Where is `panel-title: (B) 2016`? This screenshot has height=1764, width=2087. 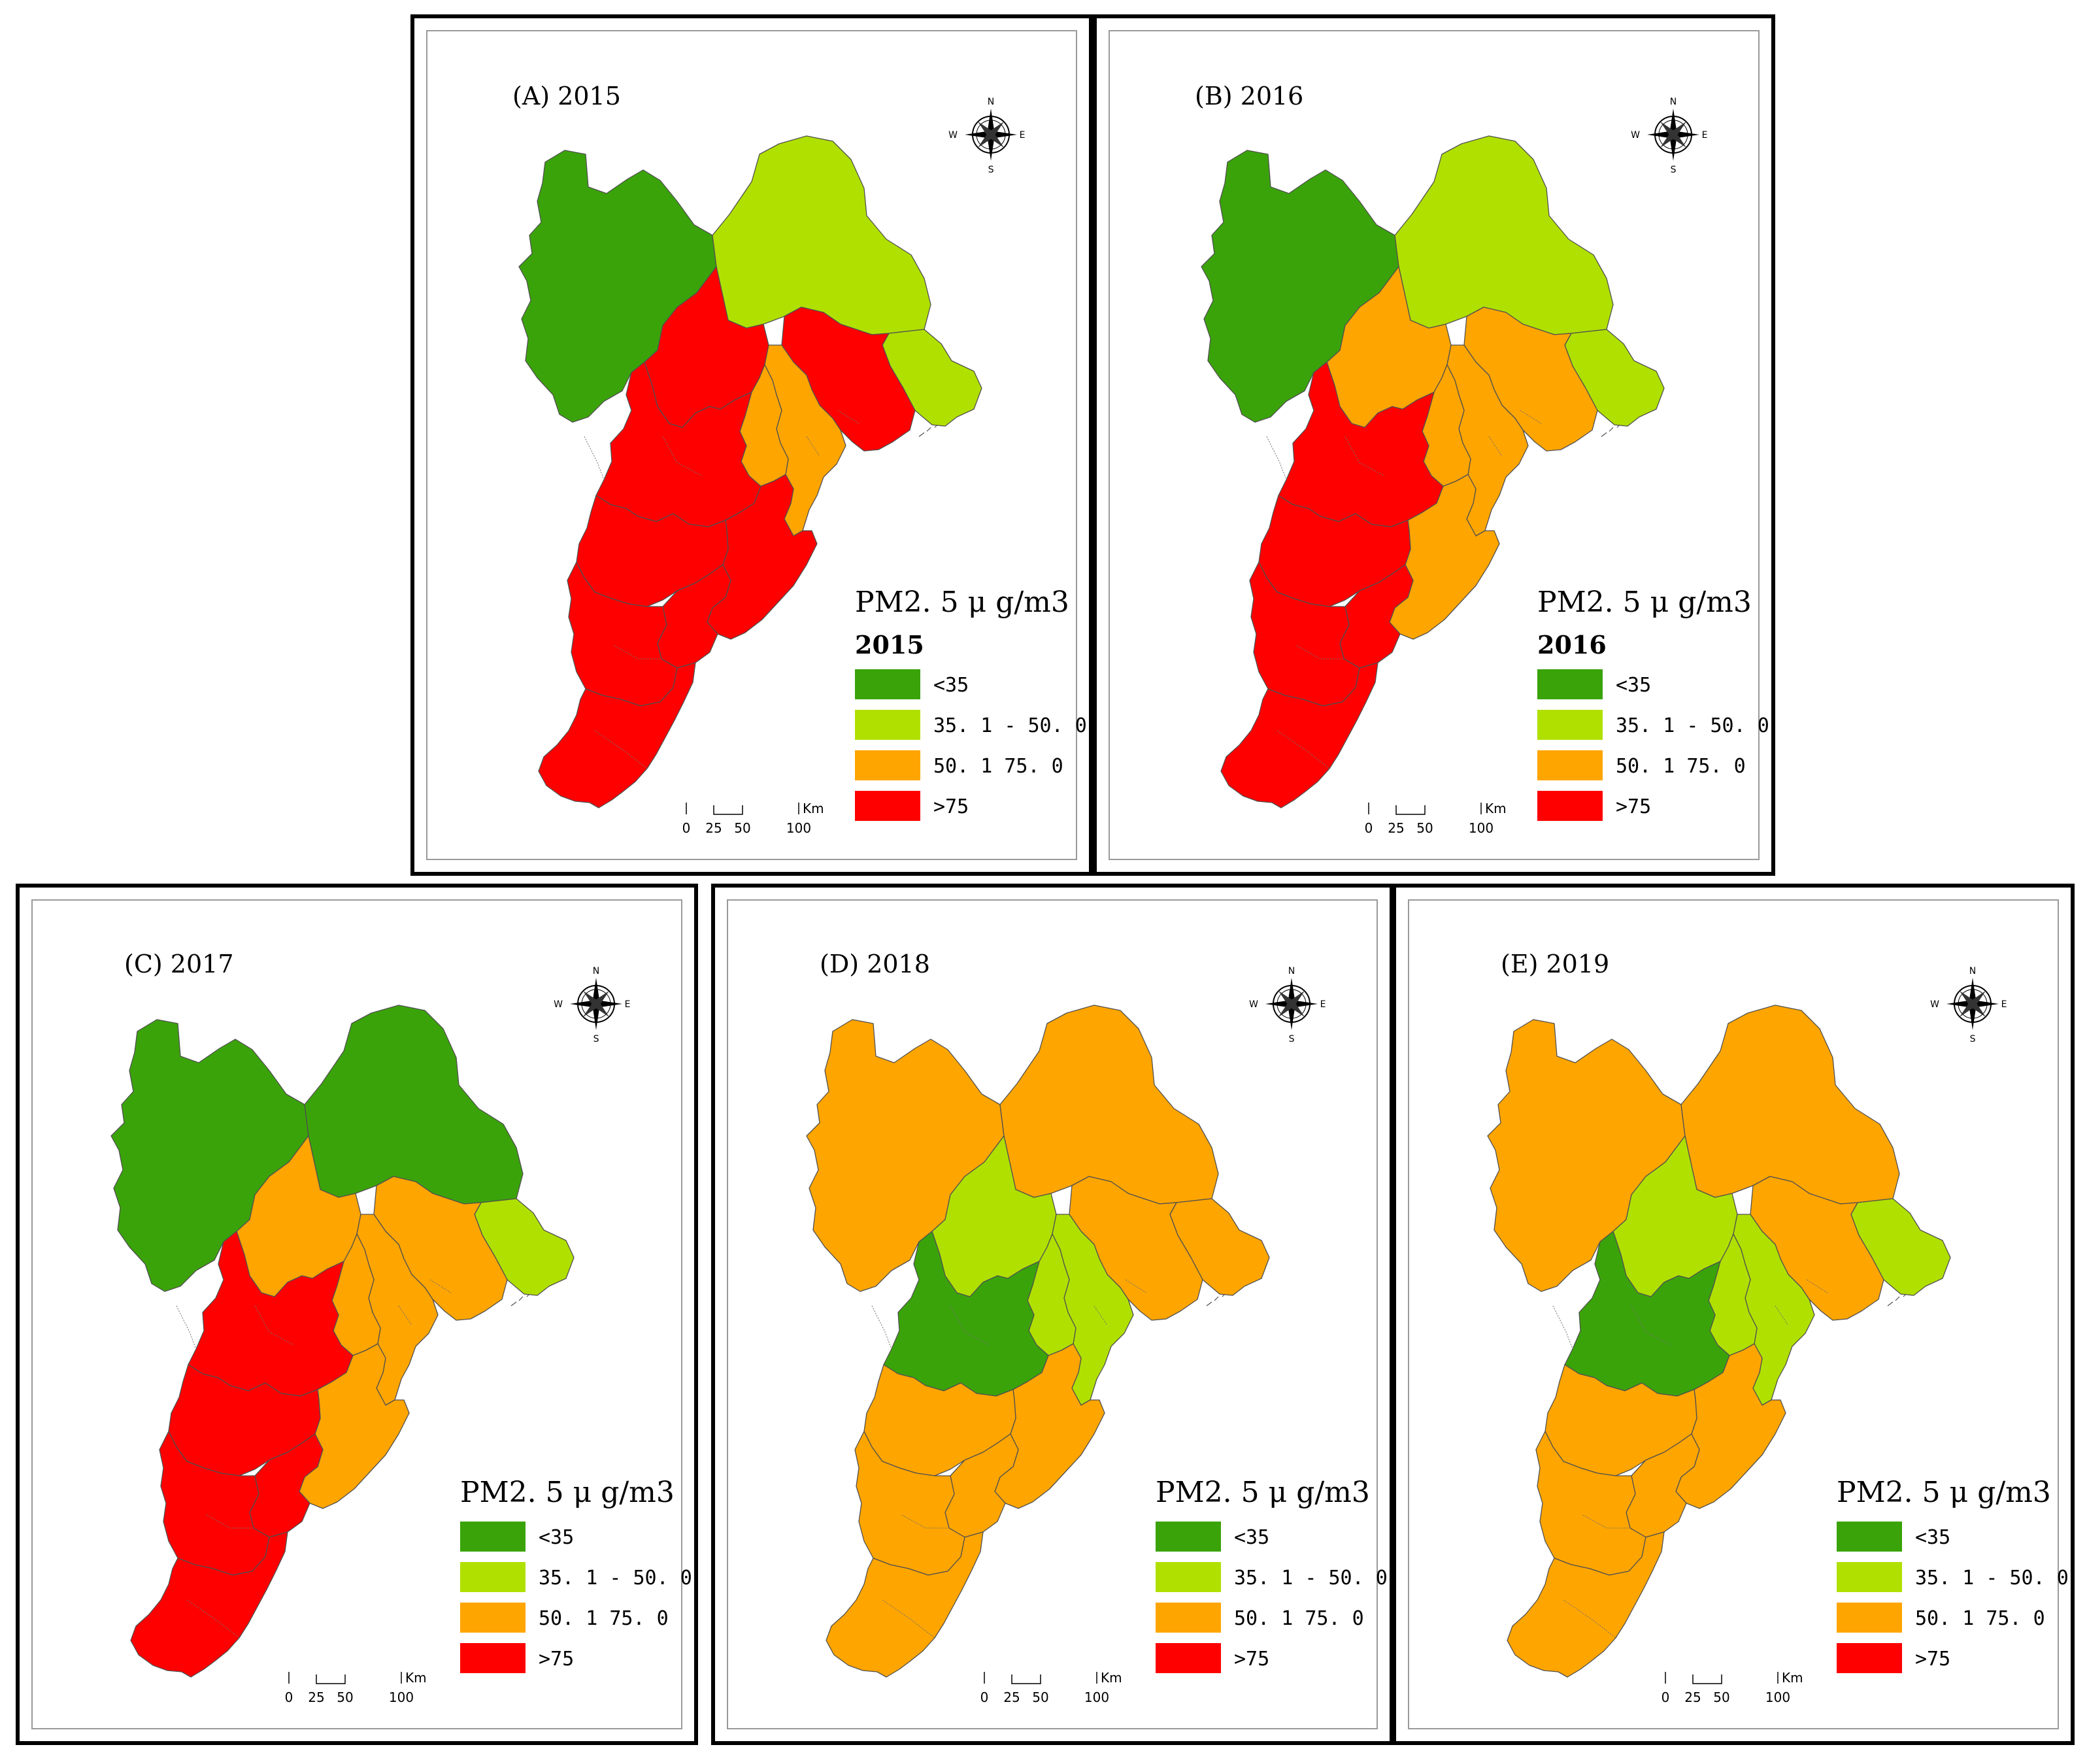
panel-title: (B) 2016 is located at coordinates (1249, 96).